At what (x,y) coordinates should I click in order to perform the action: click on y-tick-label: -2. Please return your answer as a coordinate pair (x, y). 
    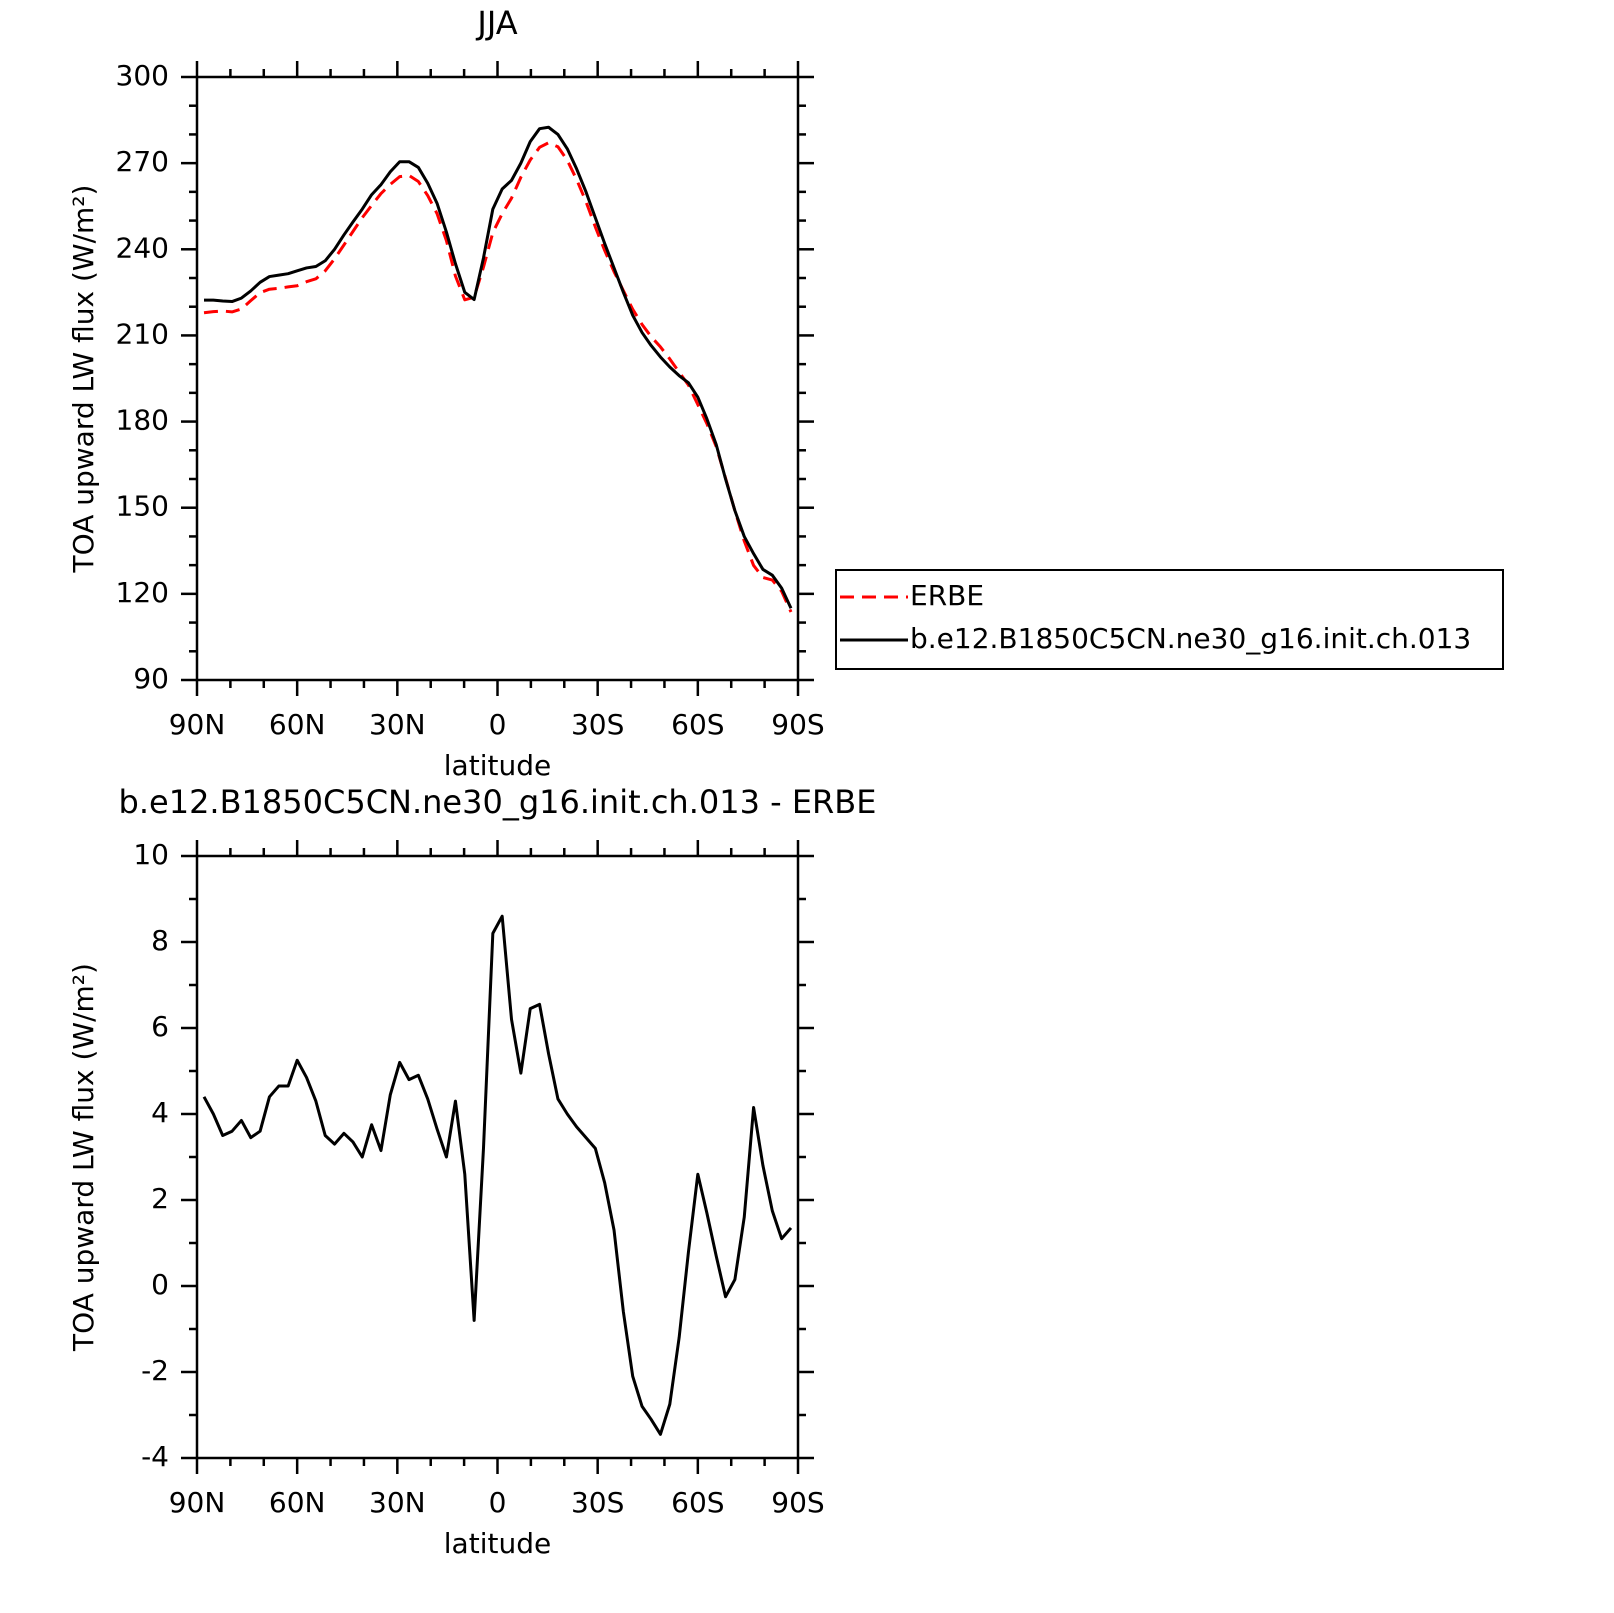
    Looking at the image, I should click on (155, 1370).